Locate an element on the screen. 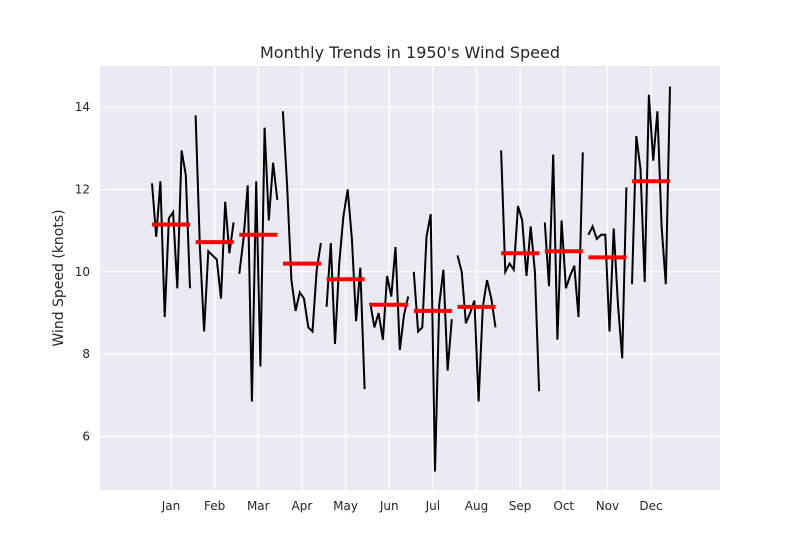 This screenshot has height=550, width=800. x-tick-label: May is located at coordinates (345, 506).